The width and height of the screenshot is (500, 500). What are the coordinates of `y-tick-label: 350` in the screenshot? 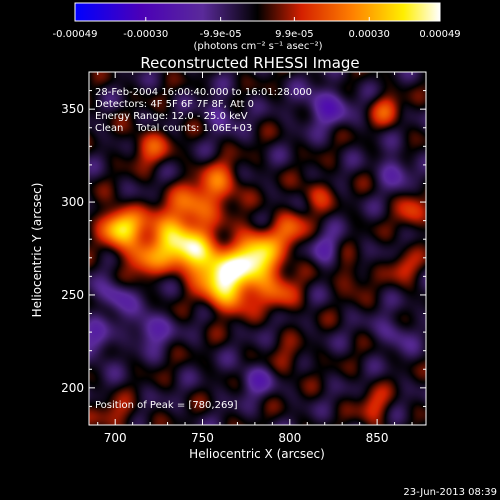 It's located at (72, 109).